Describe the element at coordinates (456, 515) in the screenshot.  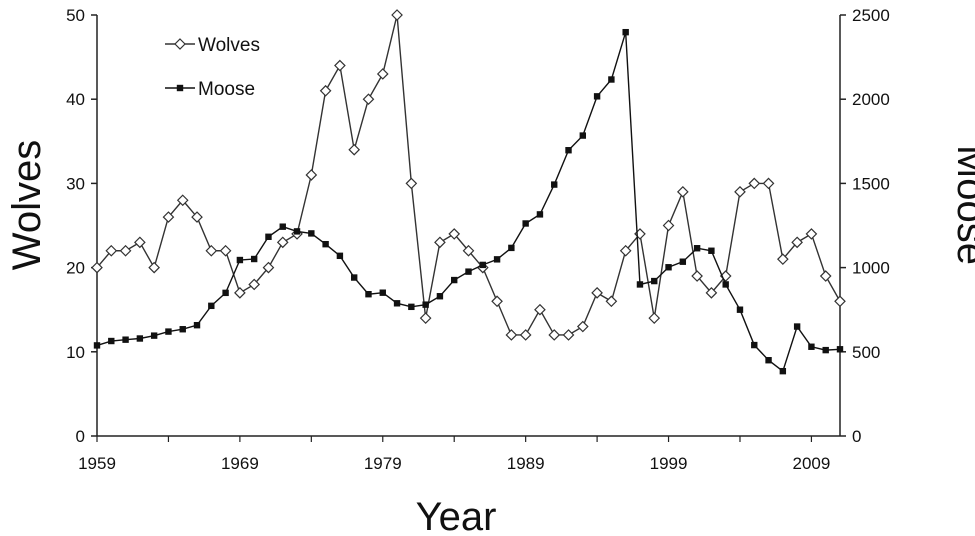
I see `x-axis-title: Year` at that location.